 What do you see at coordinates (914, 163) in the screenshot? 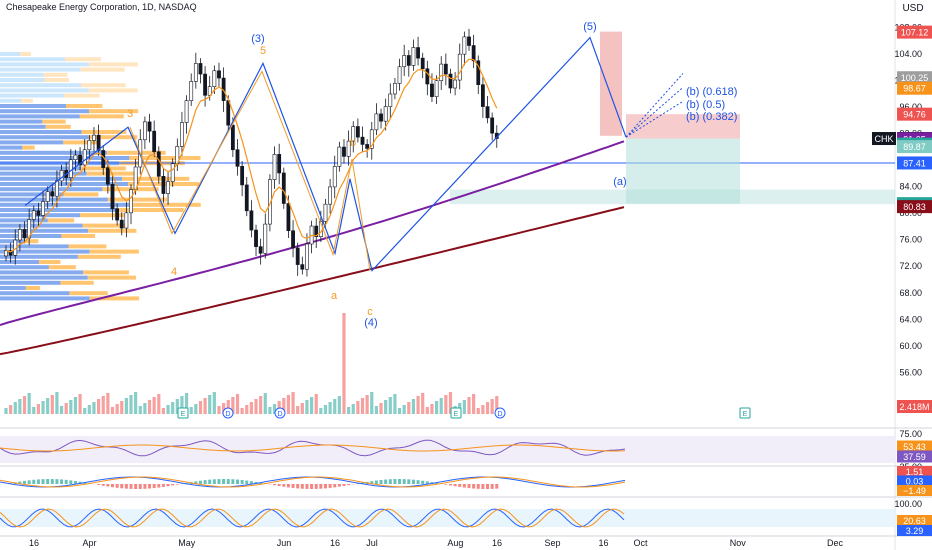
I see `price-tag-label: 87.41` at bounding box center [914, 163].